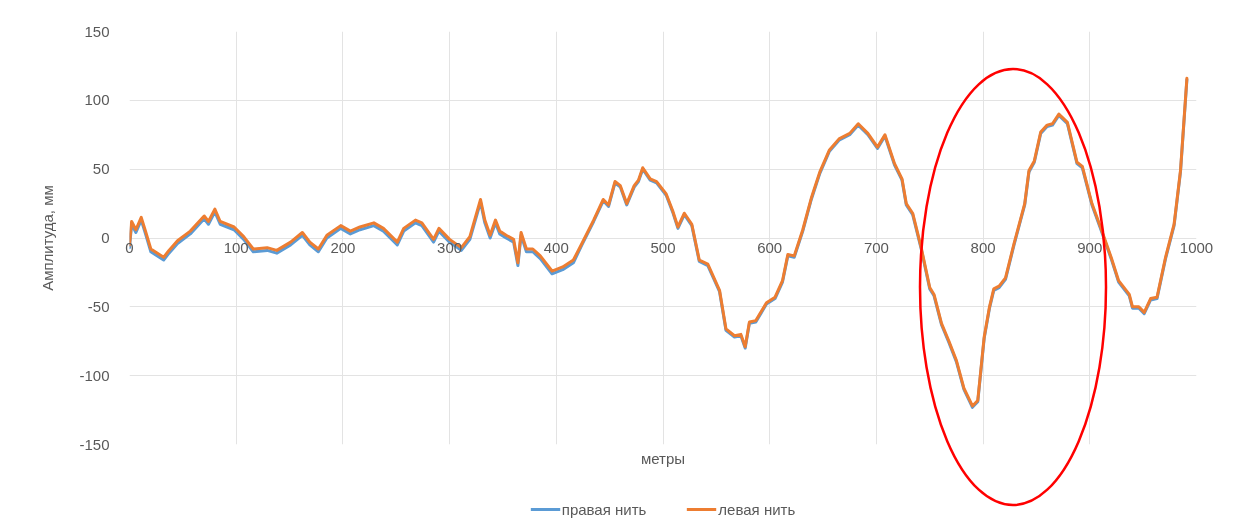  Describe the element at coordinates (983, 247) in the screenshot. I see `x-tick-label: 800` at that location.